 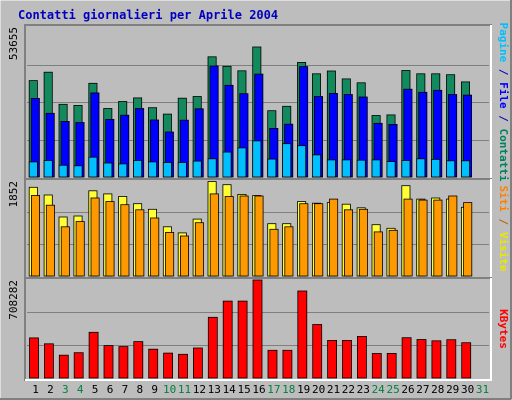 What do you see at coordinates (482, 389) in the screenshot?
I see `x-tick-label: 31` at bounding box center [482, 389].